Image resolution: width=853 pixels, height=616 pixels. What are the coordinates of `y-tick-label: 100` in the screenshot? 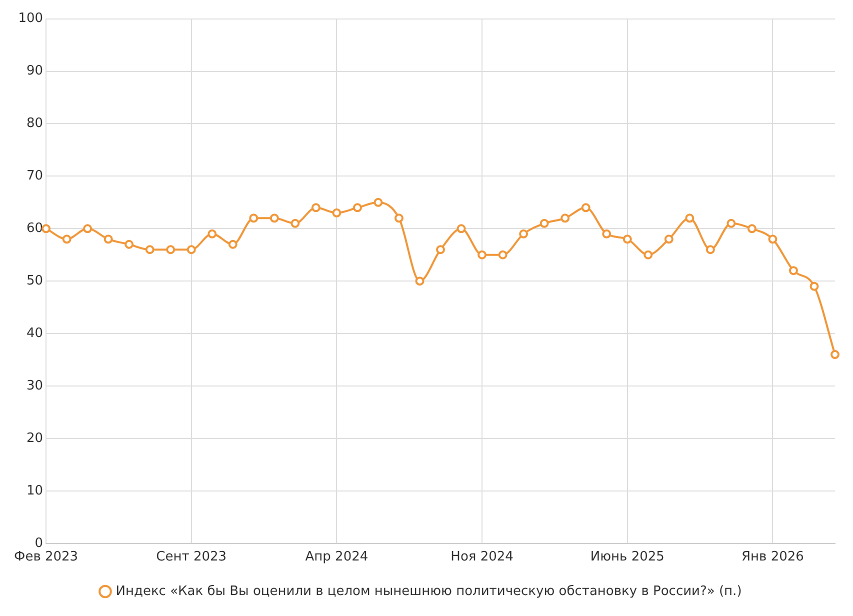 It's located at (31, 18).